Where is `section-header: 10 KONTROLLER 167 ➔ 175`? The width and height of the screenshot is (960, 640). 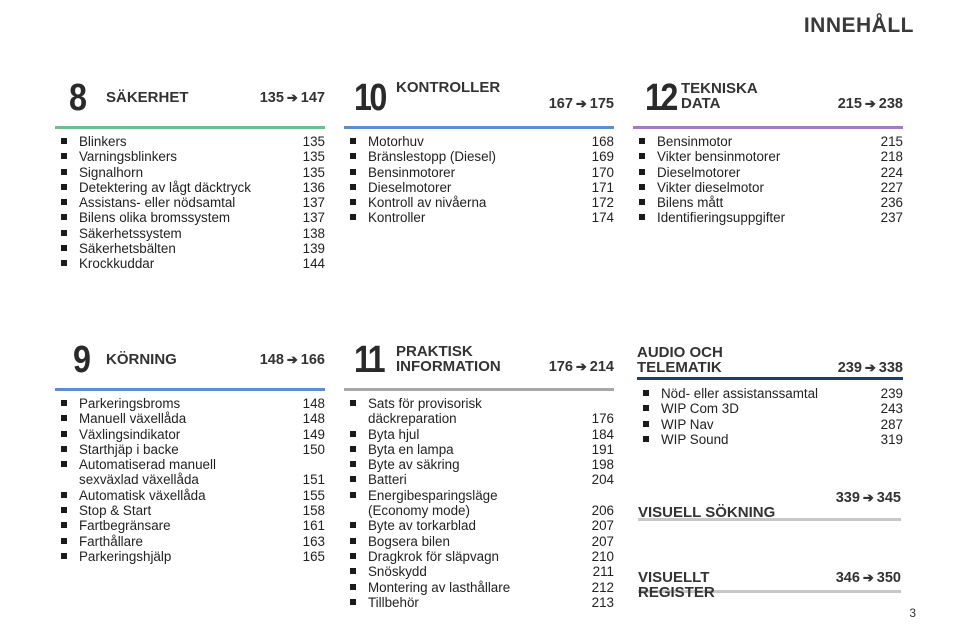 section-header: 10 KONTROLLER 167 ➔ 175 is located at coordinates (479, 98).